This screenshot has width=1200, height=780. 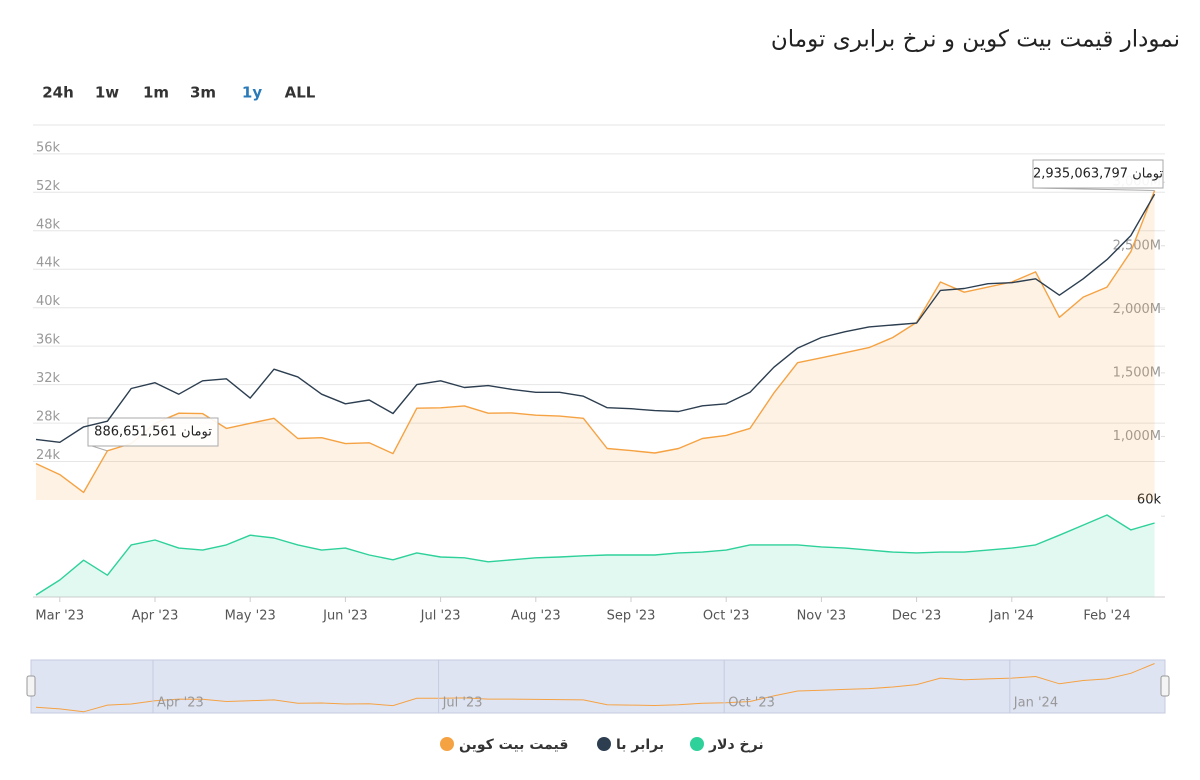 I want to click on y-tick-label: 32k, so click(x=48, y=378).